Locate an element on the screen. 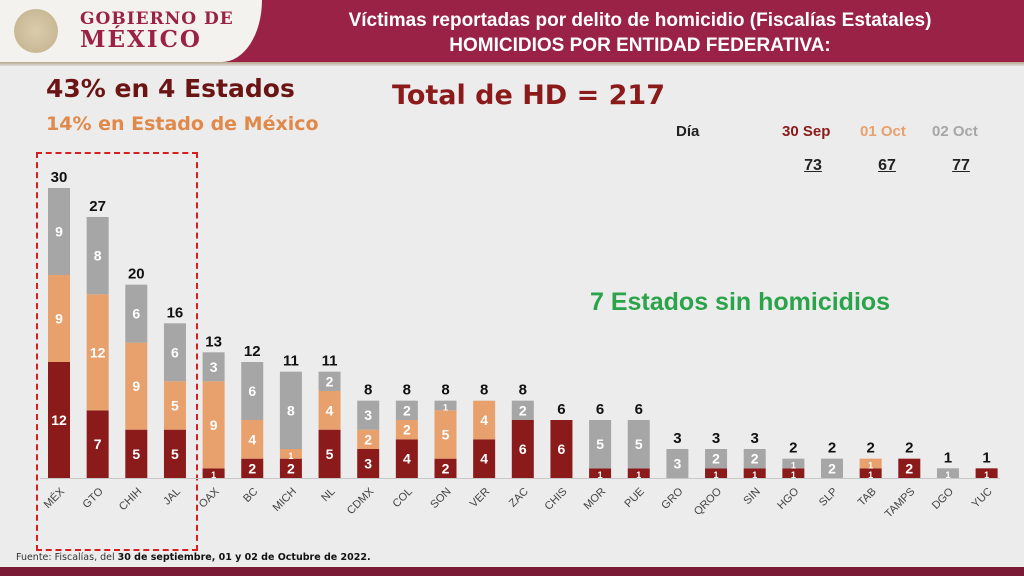 The height and width of the screenshot is (576, 1024). category-label: DGO is located at coordinates (943, 498).